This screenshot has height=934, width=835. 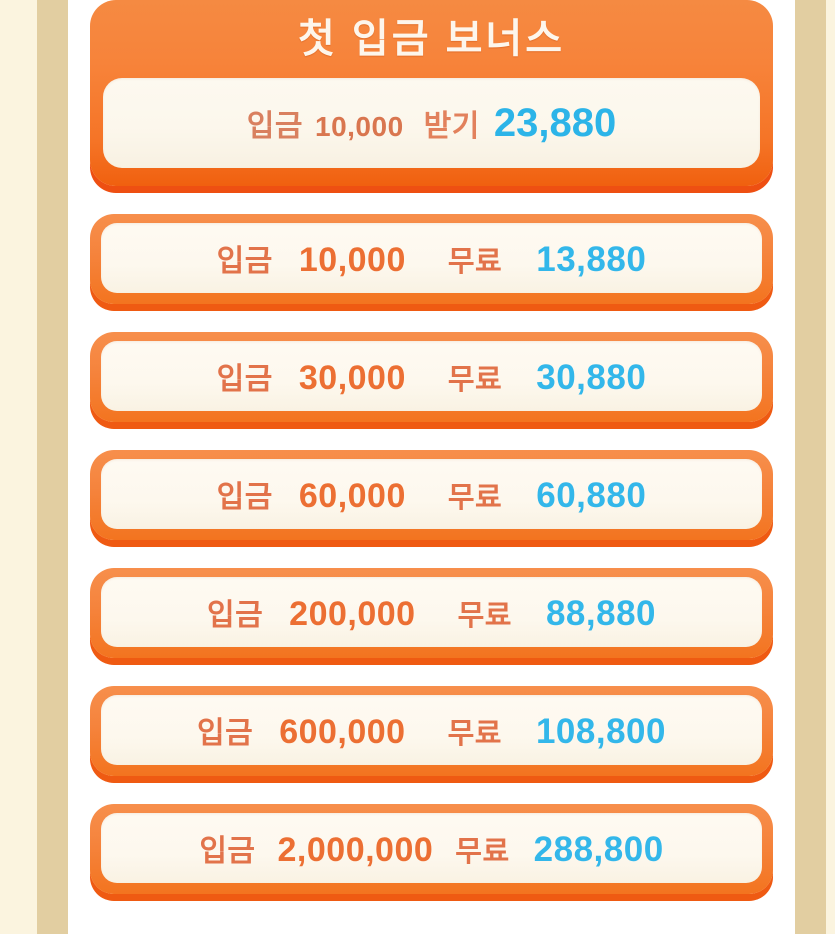 I want to click on tier-bonus-amount: 88,880, so click(x=601, y=613).